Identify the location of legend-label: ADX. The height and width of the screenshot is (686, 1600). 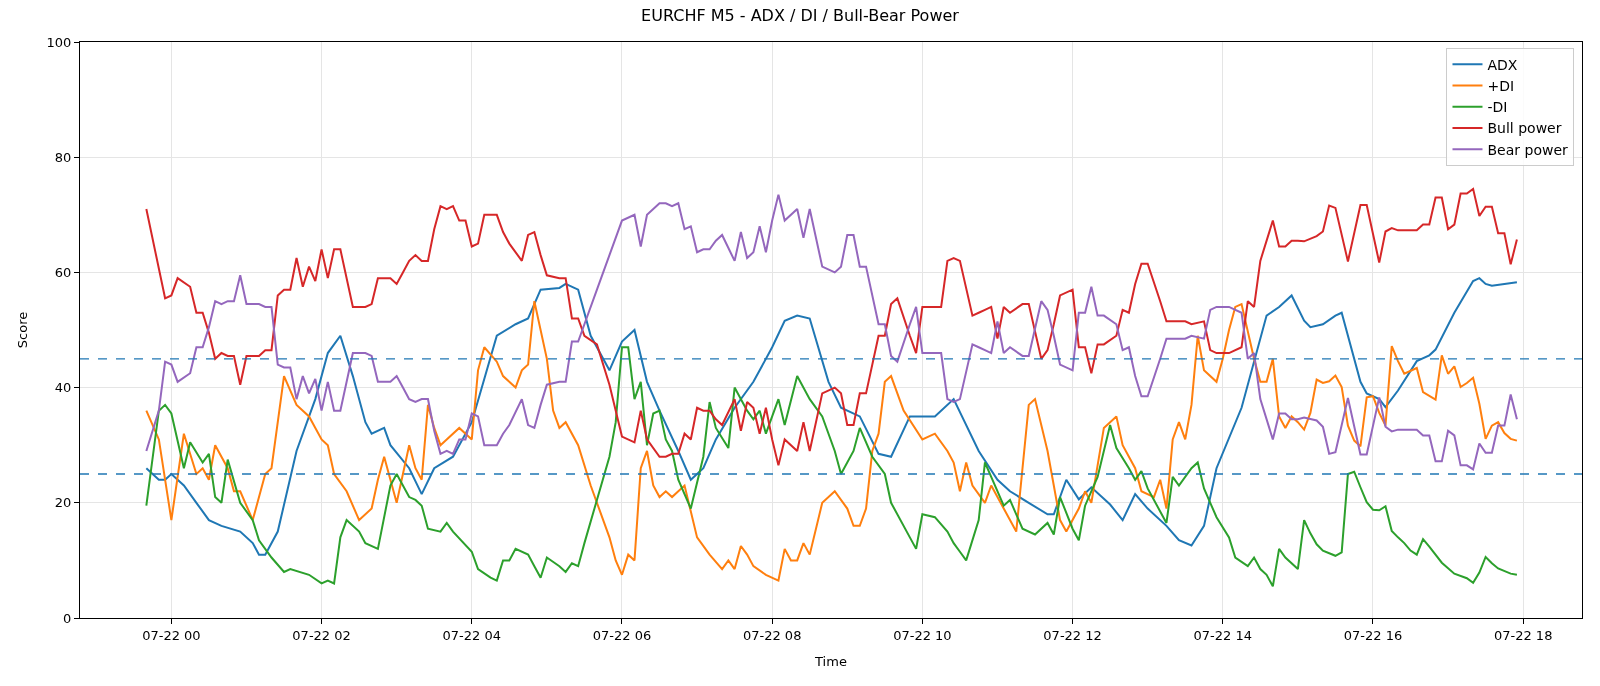
(1502, 64).